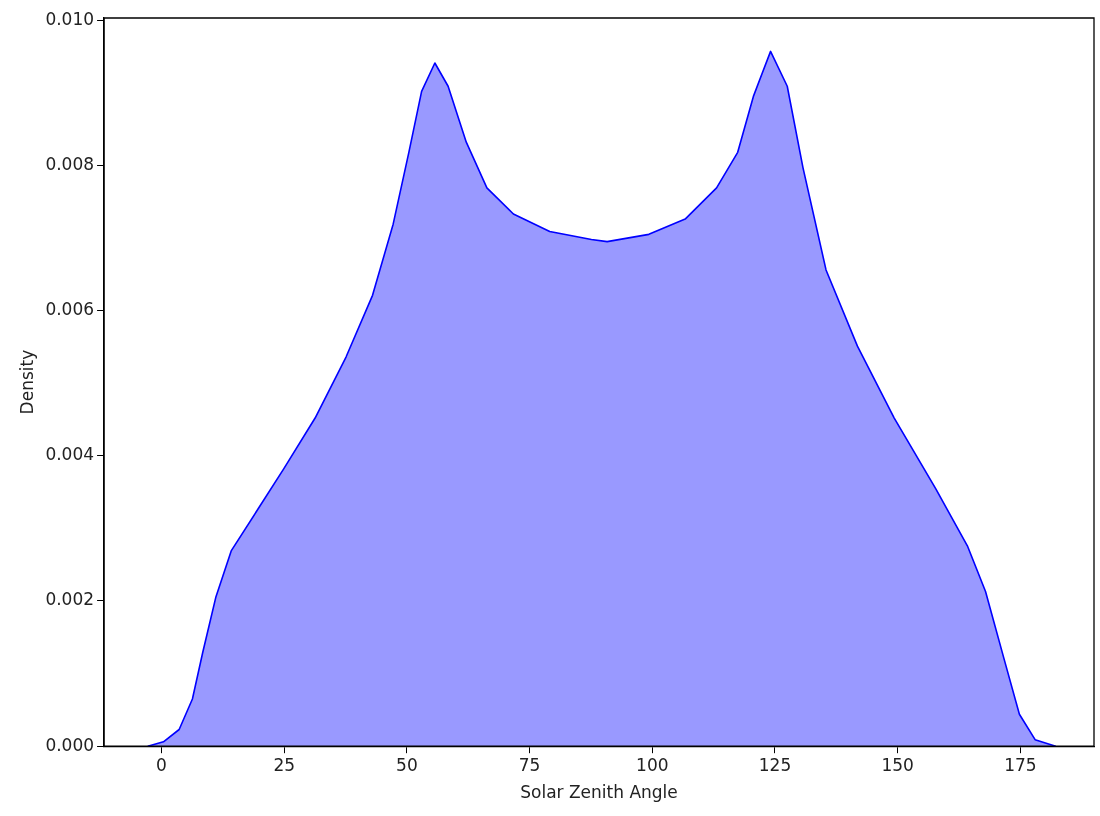 This screenshot has width=1100, height=816. Describe the element at coordinates (70, 18) in the screenshot. I see `y-tick-label: 0.010` at that location.